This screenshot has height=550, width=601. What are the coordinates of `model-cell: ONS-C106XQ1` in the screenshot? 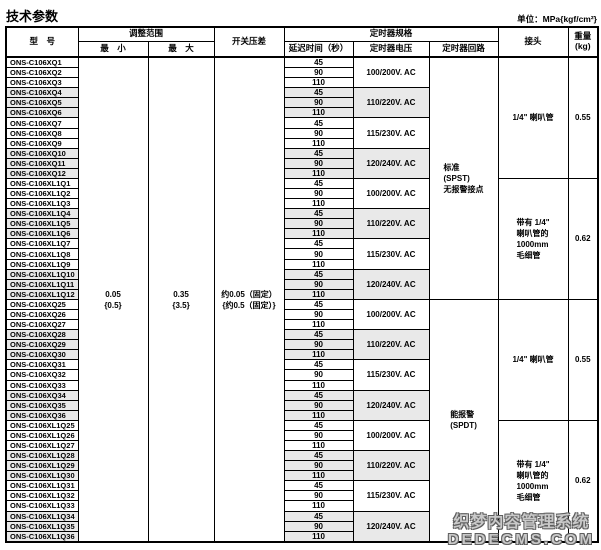 It's located at (42, 62).